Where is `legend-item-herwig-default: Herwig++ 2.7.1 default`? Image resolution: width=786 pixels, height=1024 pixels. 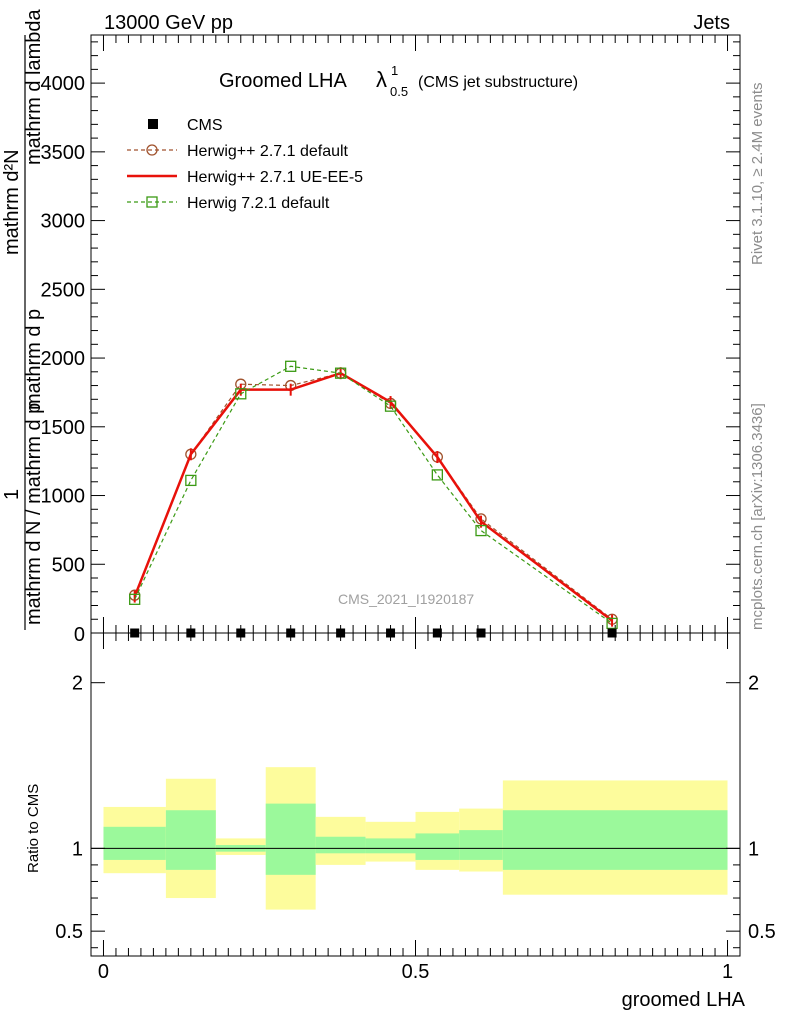 legend-item-herwig-default: Herwig++ 2.7.1 default is located at coordinates (238, 151).